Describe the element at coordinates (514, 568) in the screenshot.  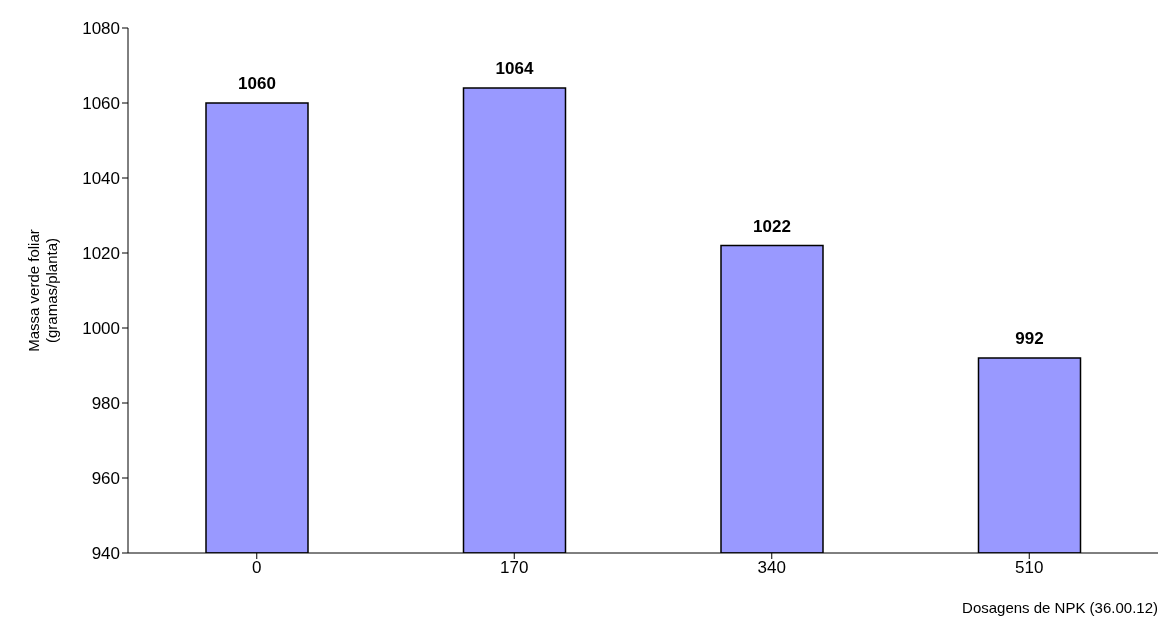
I see `x-tick-label: 170` at that location.